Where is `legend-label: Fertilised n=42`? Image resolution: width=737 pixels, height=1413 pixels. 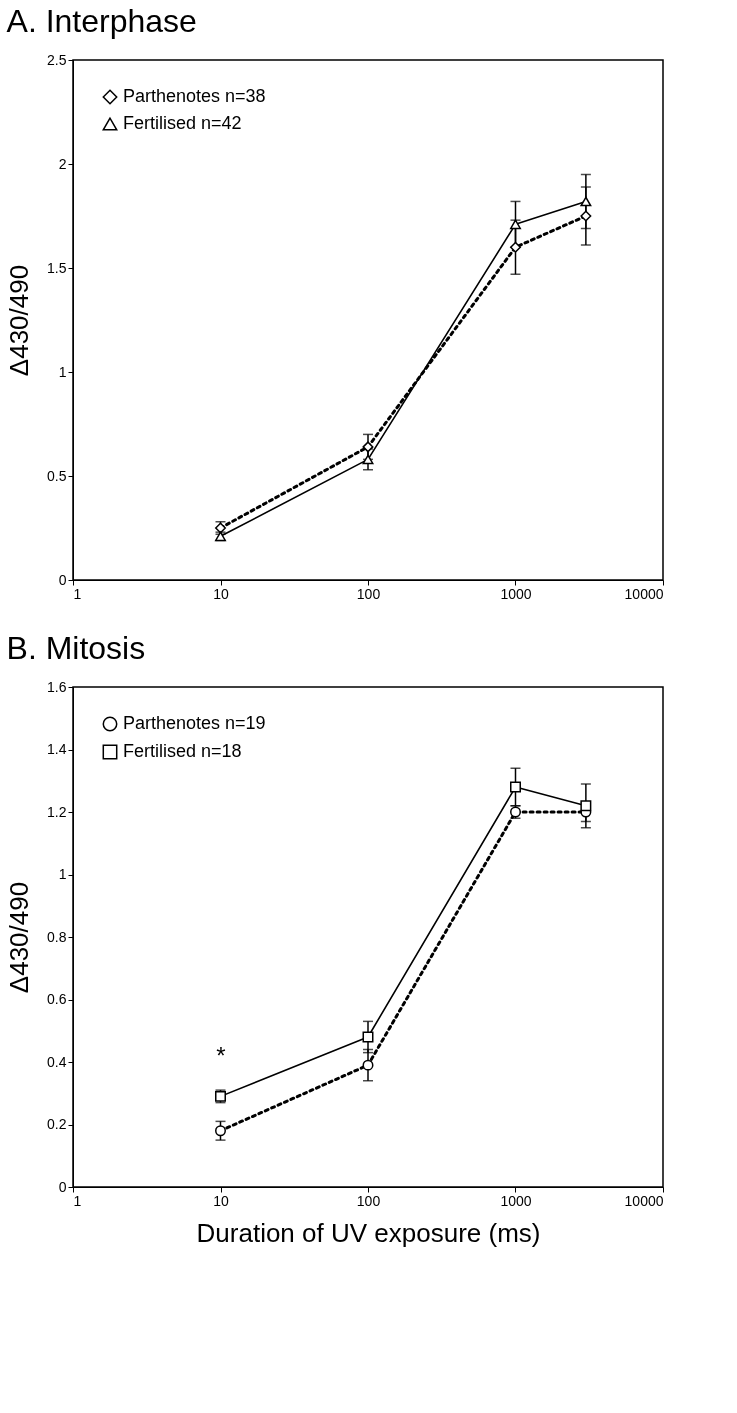
legend-label: Fertilised n=42 is located at coordinates (182, 123).